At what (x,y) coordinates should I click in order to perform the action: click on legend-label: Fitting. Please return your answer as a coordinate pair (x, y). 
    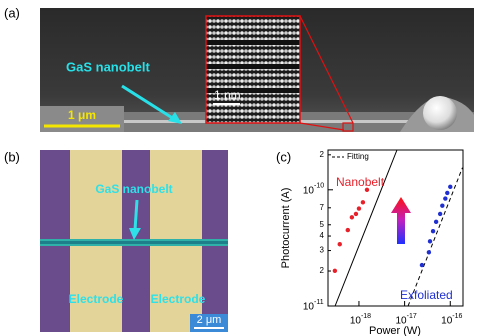
    Looking at the image, I should click on (358, 156).